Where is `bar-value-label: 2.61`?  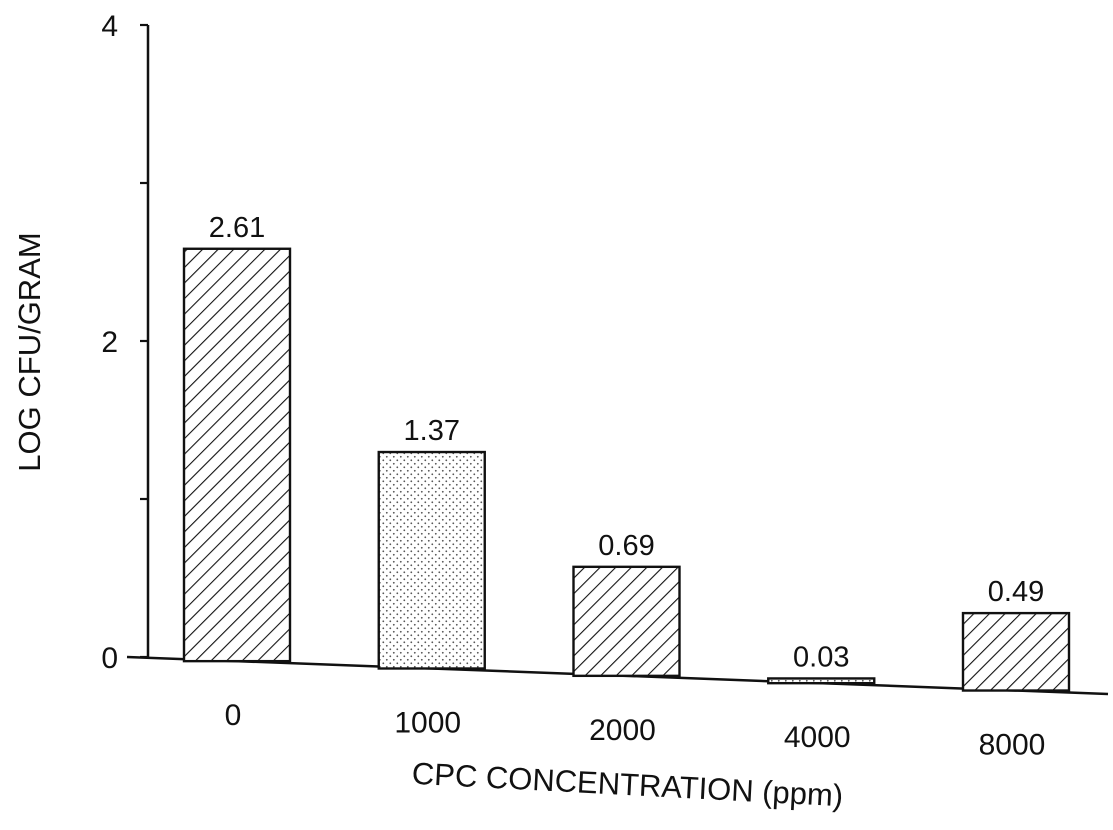 bar-value-label: 2.61 is located at coordinates (237, 228).